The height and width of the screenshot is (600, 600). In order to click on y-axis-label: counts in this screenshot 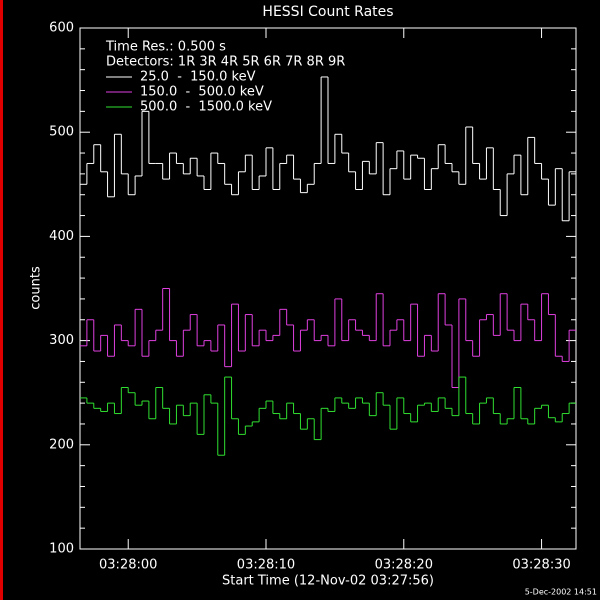, I will do `click(36, 288)`.